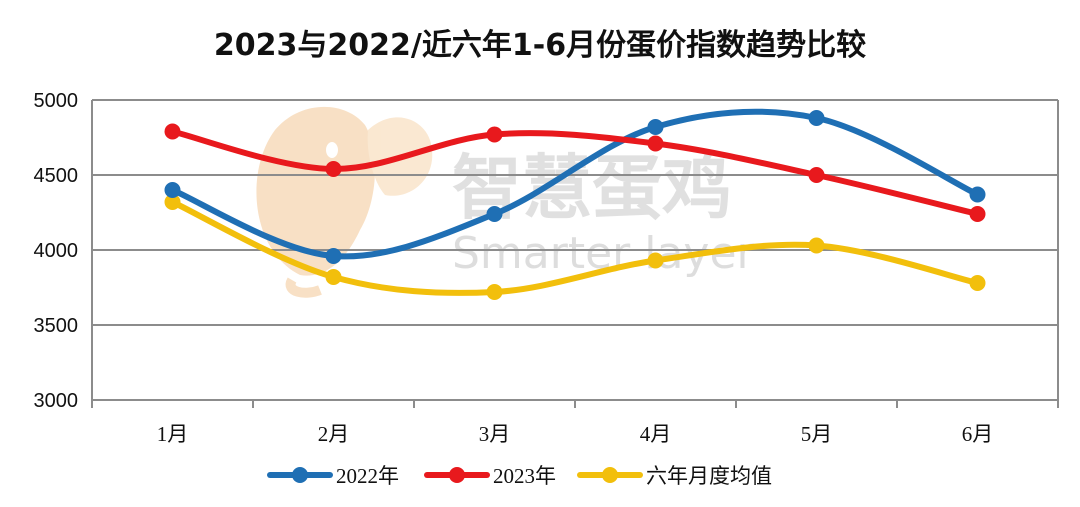 The height and width of the screenshot is (507, 1080). Describe the element at coordinates (540, 45) in the screenshot. I see `chart-title: 2023与2022/近六年1-6月份蛋价指数趋势比较` at that location.